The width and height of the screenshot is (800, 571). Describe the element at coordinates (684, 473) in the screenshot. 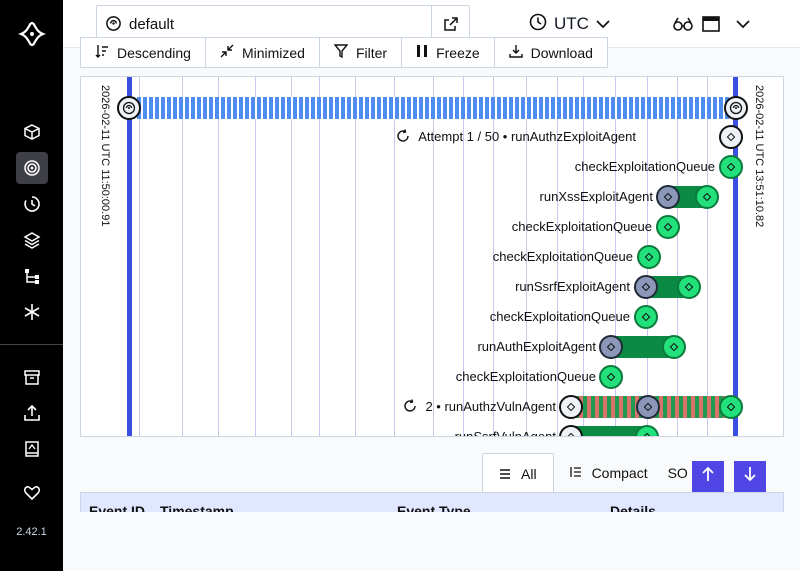

I see `view-json-button: SO` at that location.